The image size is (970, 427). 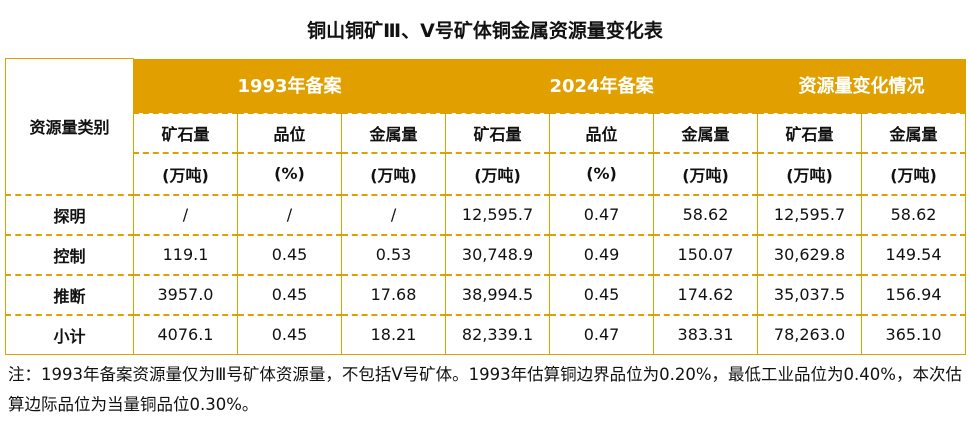 I want to click on cell: 383.31, so click(x=706, y=334).